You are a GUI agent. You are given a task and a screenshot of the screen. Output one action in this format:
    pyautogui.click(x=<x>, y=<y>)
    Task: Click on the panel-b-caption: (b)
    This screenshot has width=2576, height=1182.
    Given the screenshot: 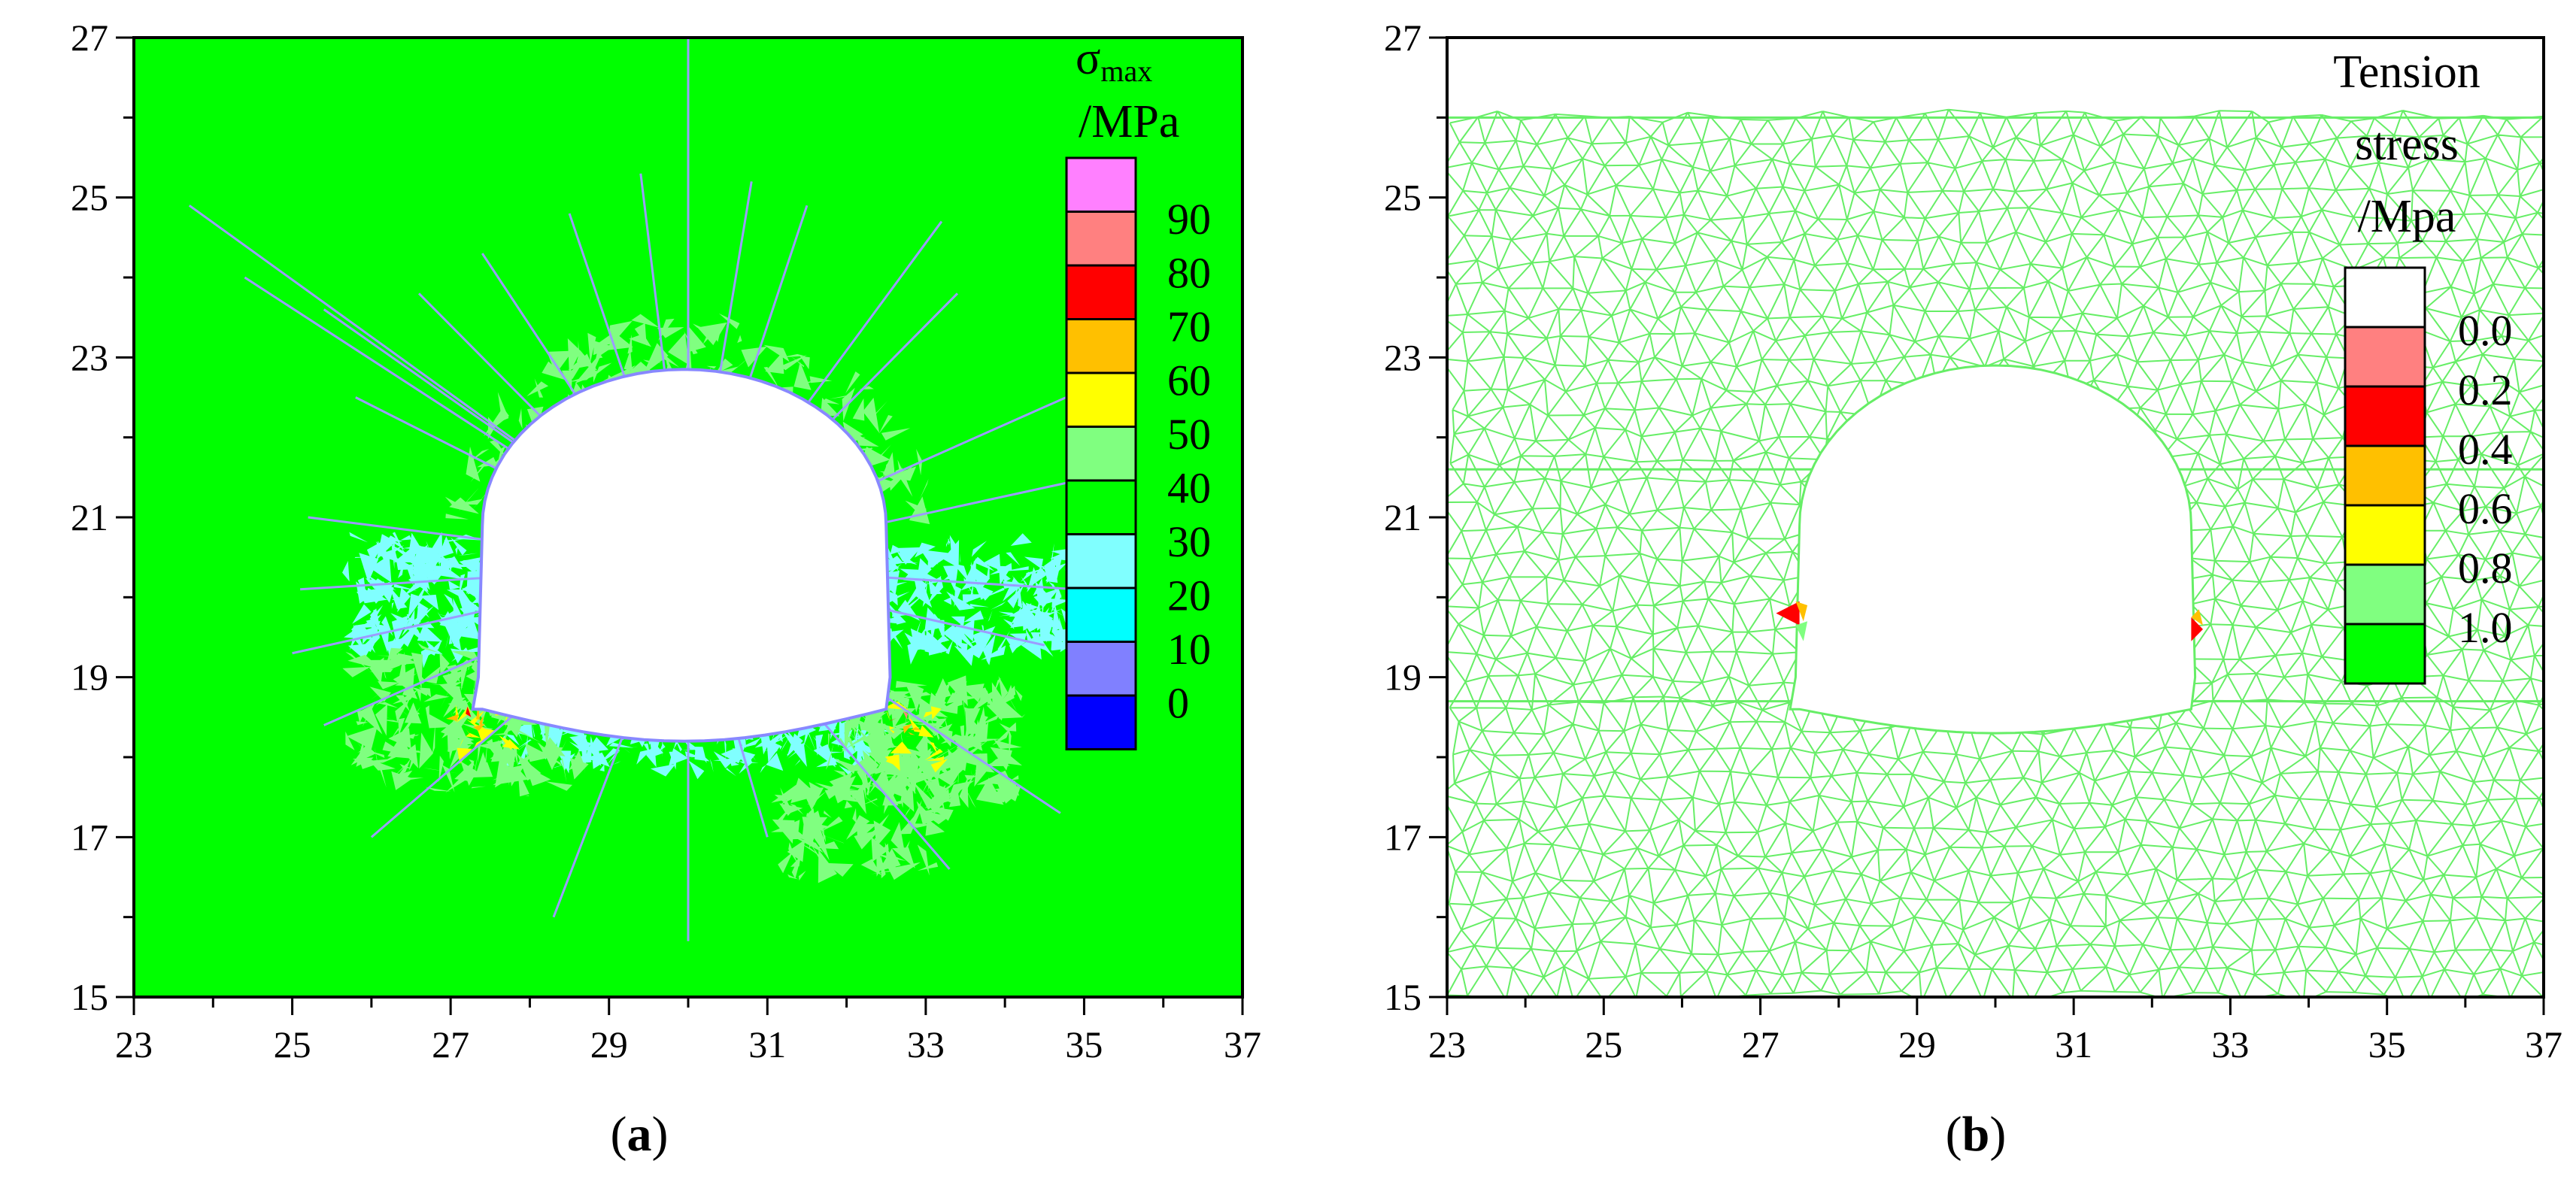 What is the action you would take?
    pyautogui.click(x=1976, y=1134)
    